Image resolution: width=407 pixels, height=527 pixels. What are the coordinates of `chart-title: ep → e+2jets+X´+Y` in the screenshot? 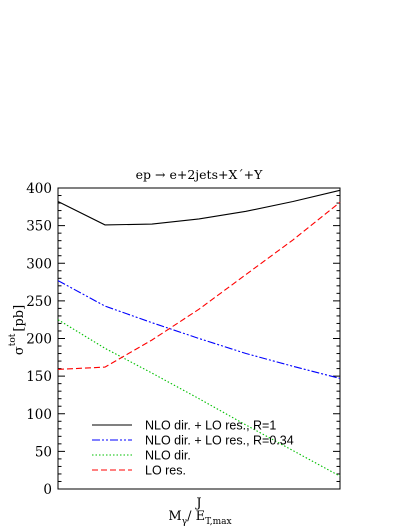 It's located at (199, 174).